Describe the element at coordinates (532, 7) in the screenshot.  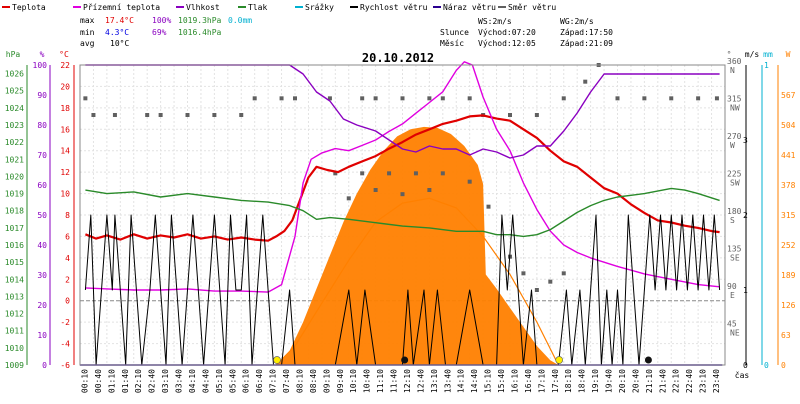
I see `legend-label: Směr větru` at that location.